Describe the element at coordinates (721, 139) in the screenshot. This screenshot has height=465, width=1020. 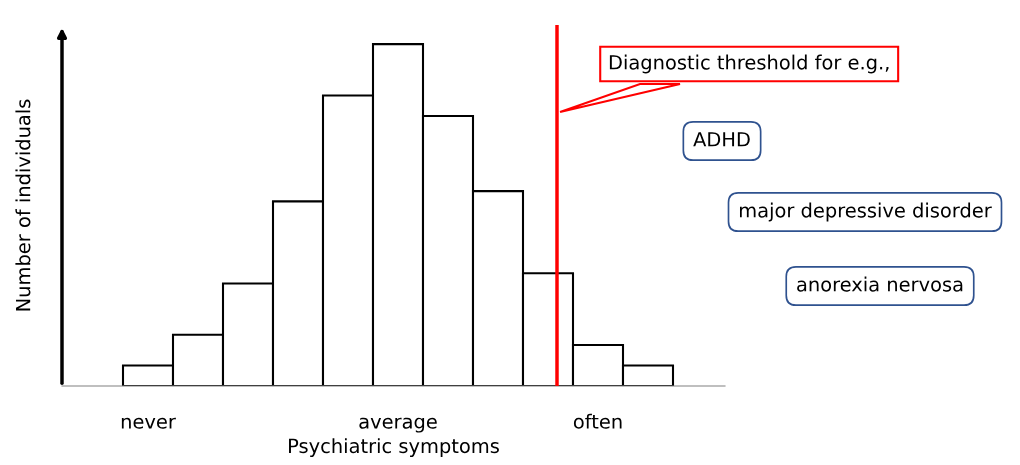
I see `text: ADHD` at that location.